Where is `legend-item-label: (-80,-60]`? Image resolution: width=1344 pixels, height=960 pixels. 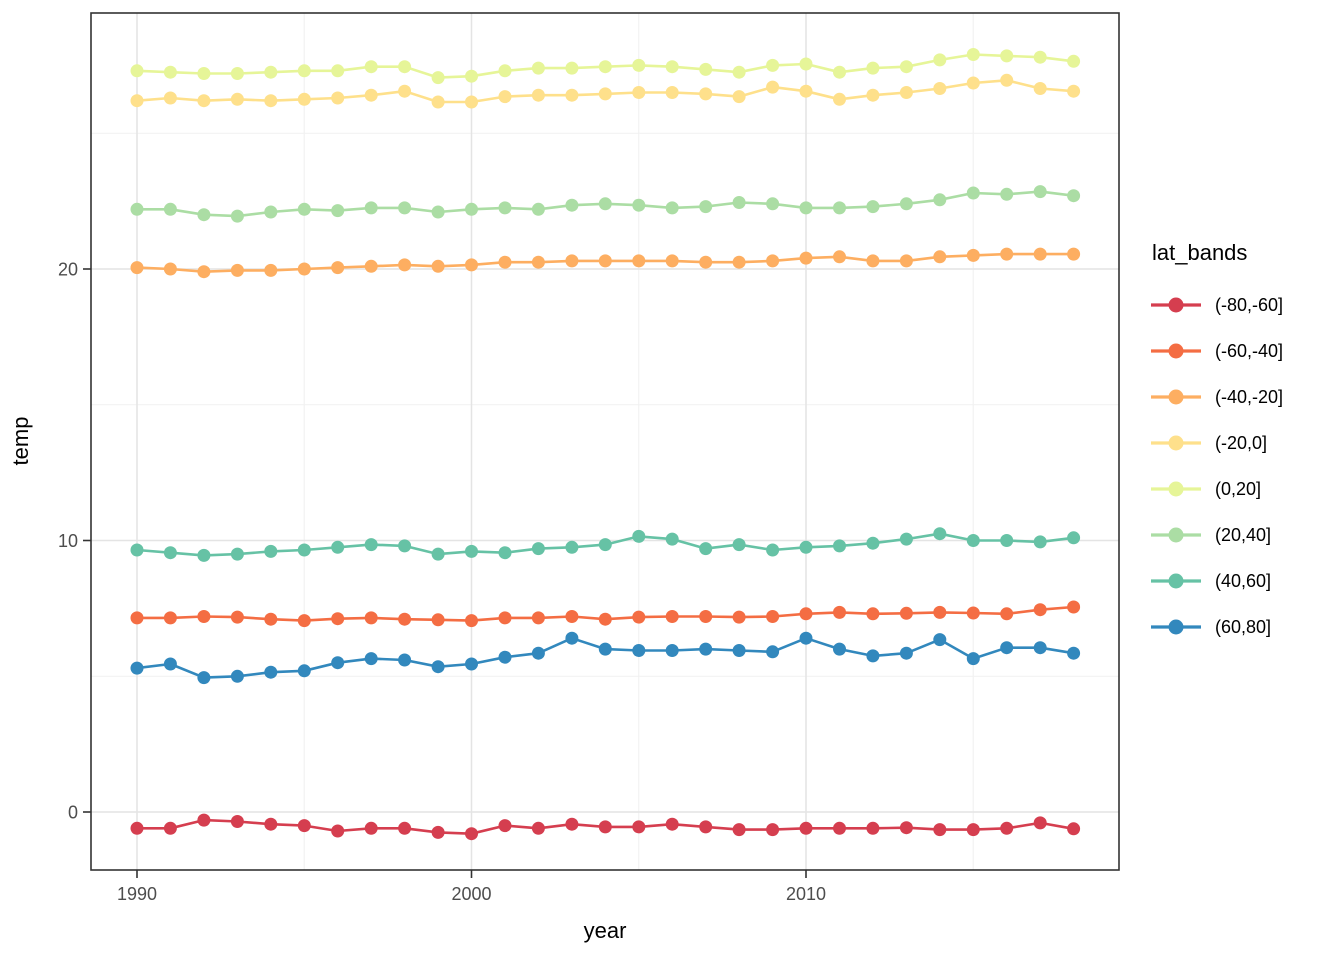
legend-item-label: (-80,-60] is located at coordinates (1249, 304).